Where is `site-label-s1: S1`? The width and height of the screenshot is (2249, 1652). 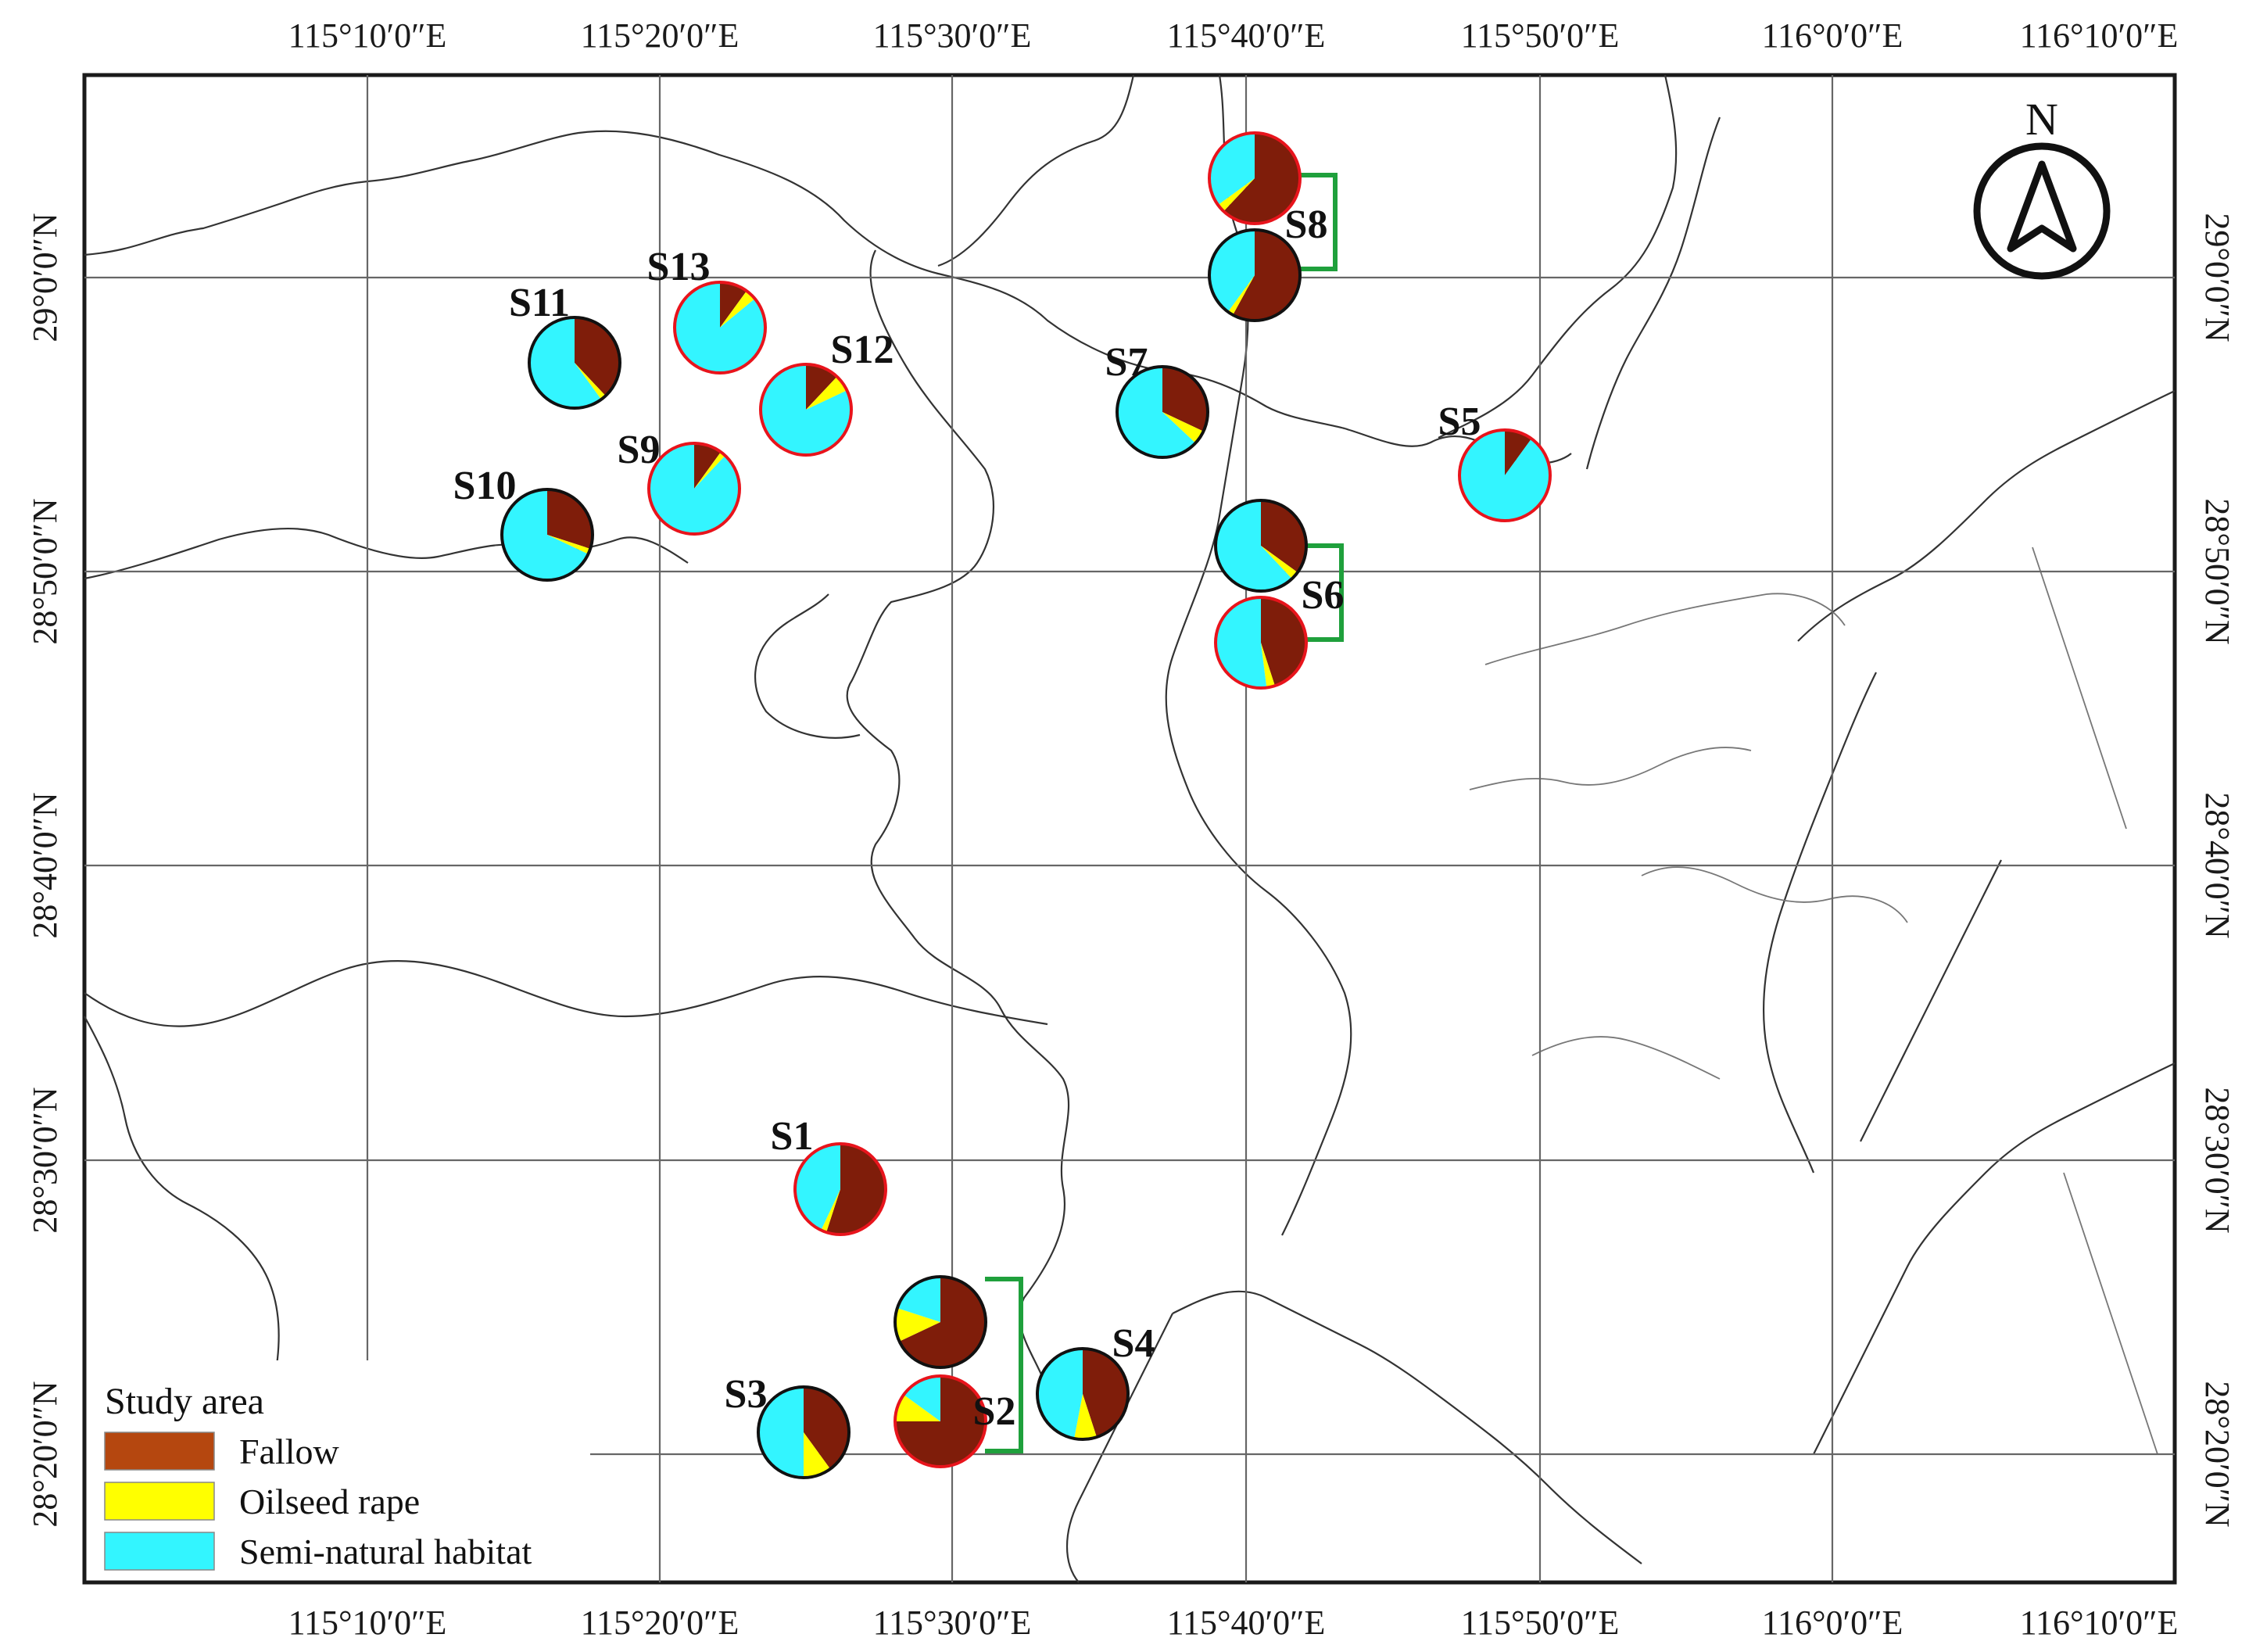 site-label-s1: S1 is located at coordinates (793, 1136).